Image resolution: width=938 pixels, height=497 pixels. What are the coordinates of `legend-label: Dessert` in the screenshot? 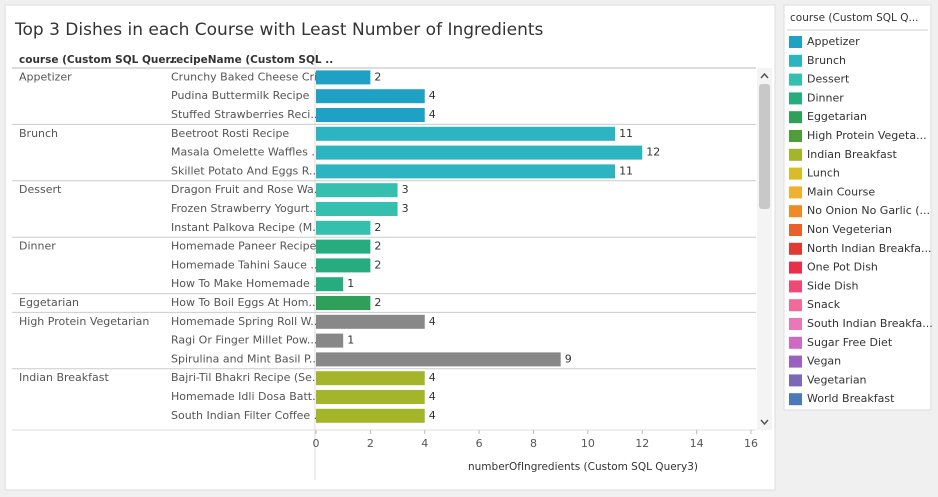 It's located at (828, 79).